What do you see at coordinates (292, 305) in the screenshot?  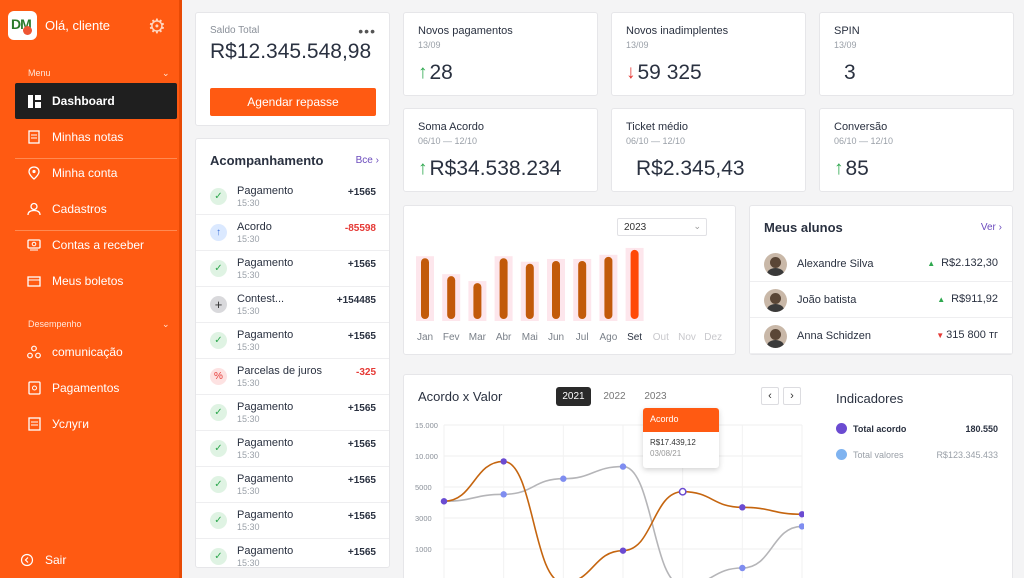 I see `feed-item: + Contest... 15:30 +154485` at bounding box center [292, 305].